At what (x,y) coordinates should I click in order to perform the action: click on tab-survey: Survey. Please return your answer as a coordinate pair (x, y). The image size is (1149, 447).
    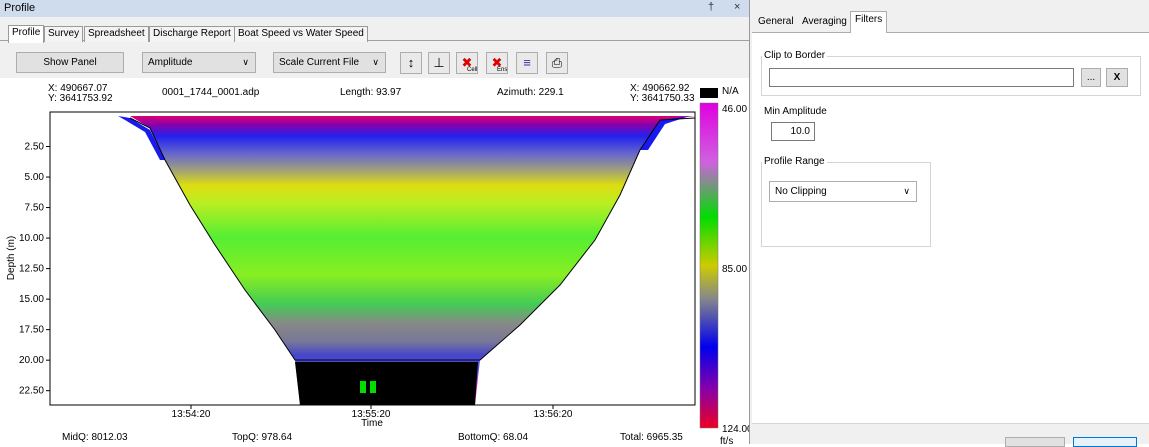
    Looking at the image, I should click on (64, 34).